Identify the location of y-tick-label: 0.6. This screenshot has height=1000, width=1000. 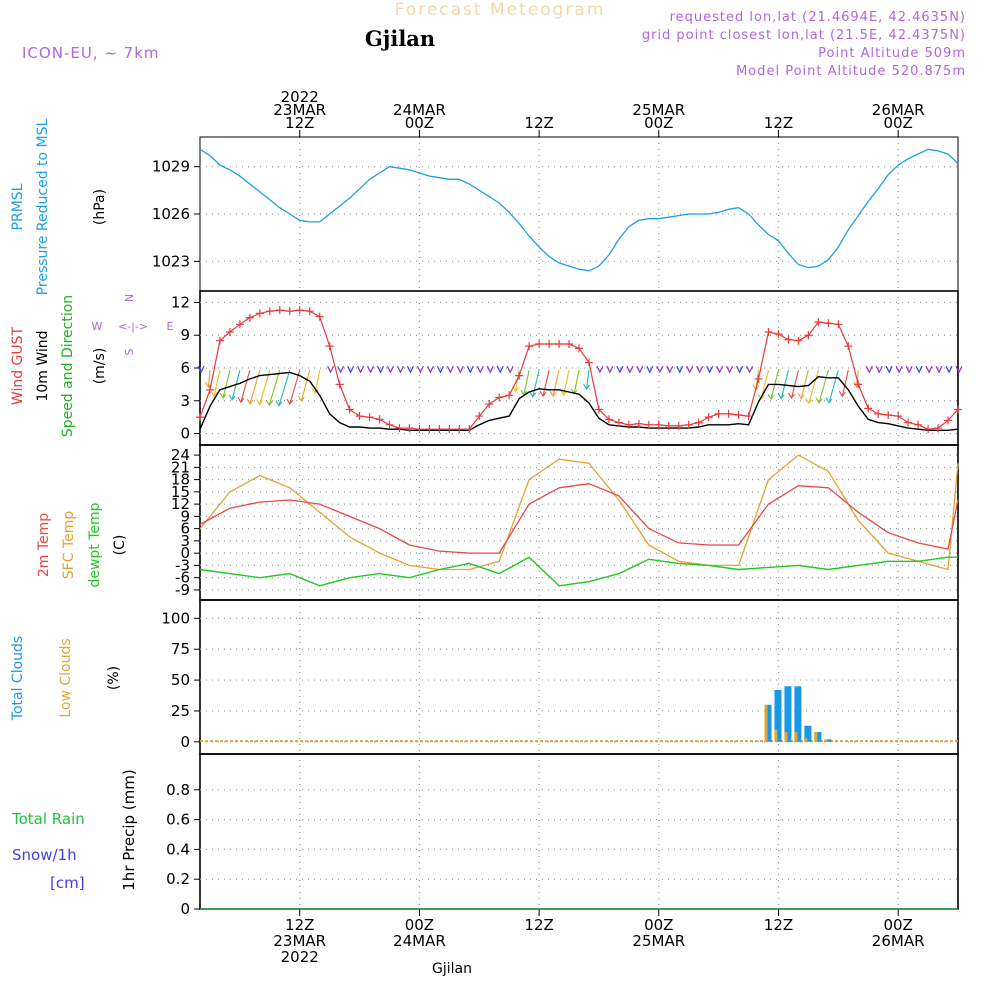
(178, 820).